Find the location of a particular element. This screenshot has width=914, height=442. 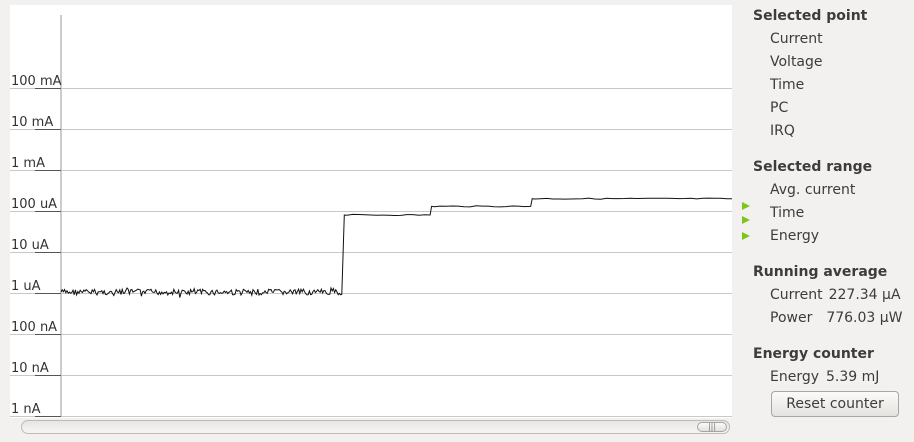

scroll-track: ||| is located at coordinates (375, 427).